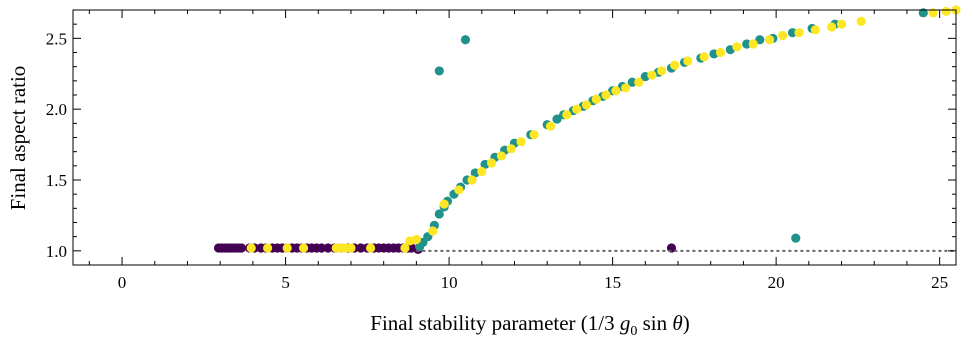  What do you see at coordinates (449, 282) in the screenshot?
I see `x-tick-label: 10` at bounding box center [449, 282].